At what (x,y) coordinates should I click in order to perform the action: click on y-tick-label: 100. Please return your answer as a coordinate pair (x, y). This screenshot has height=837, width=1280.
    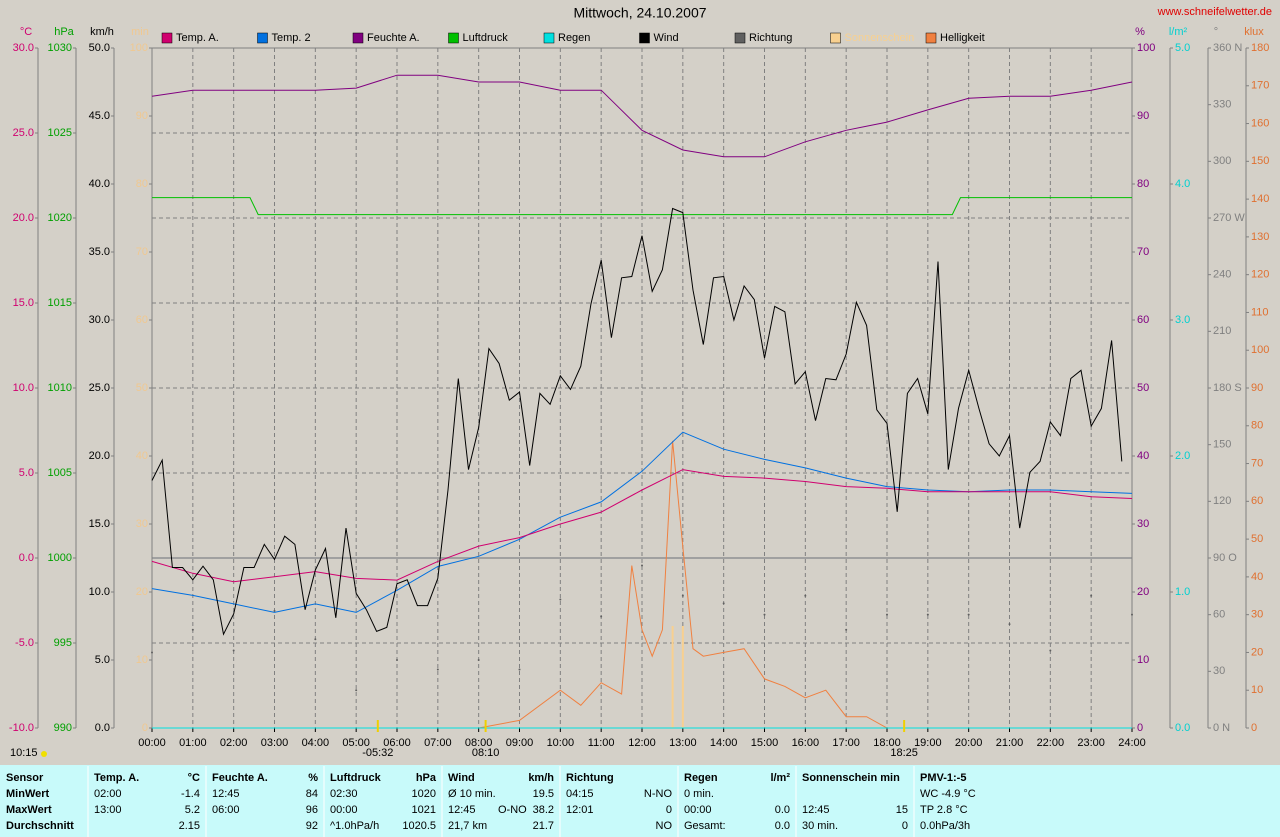
    Looking at the image, I should click on (139, 48).